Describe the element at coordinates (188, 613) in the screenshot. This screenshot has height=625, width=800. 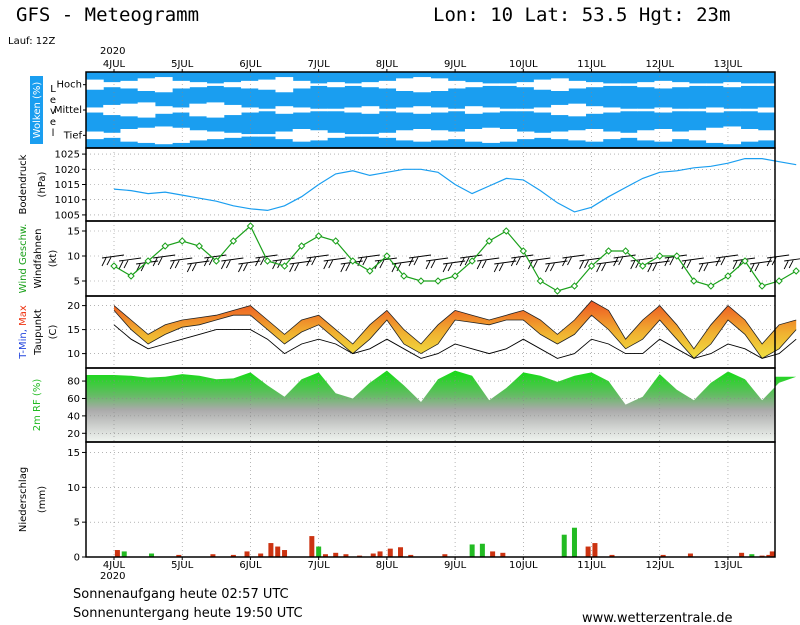
I see `sunset-text: Sonnenuntergang heute 19:50 UTC` at that location.